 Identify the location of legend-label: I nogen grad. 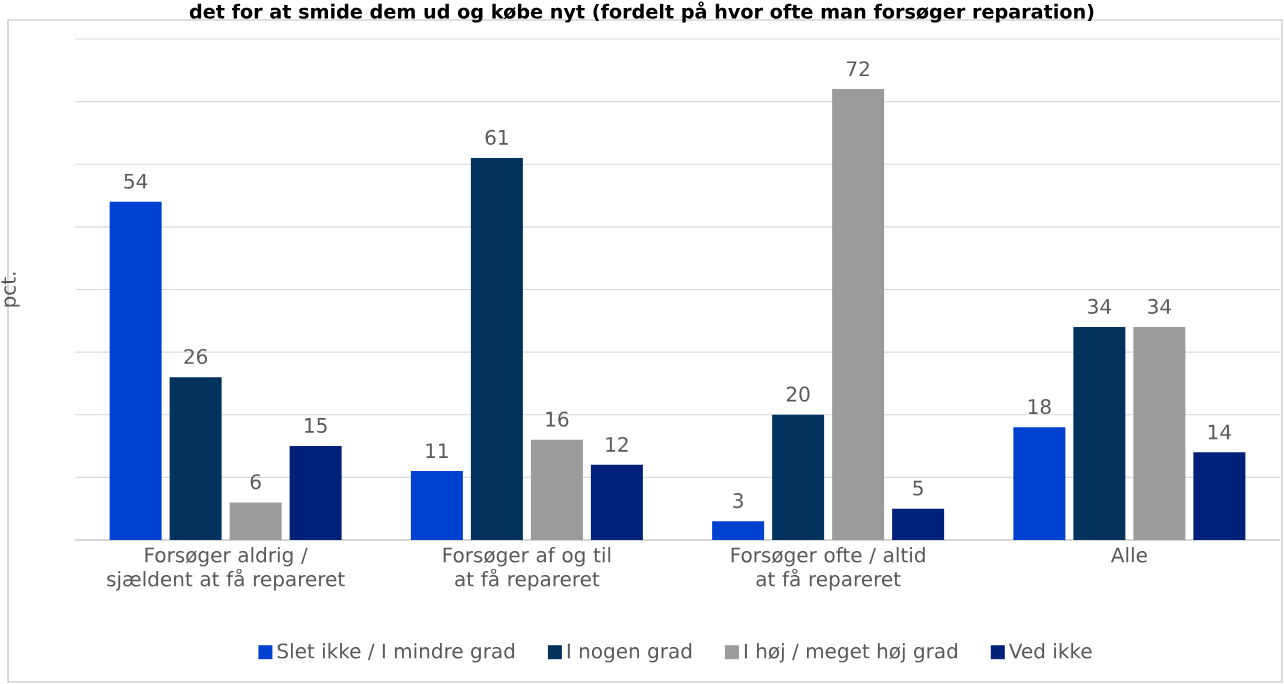
(629, 653).